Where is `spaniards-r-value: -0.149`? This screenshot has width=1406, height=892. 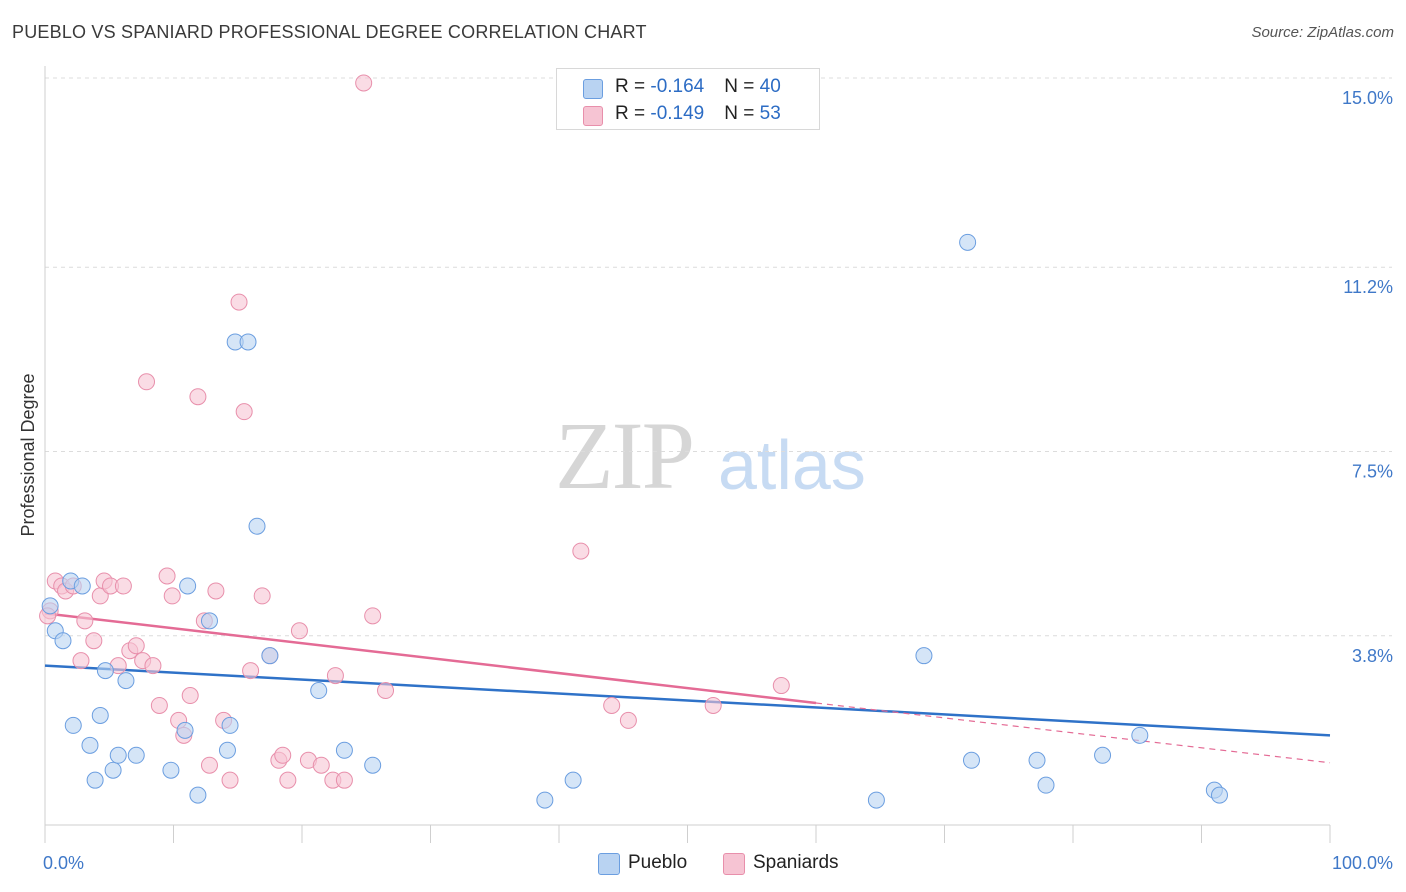 spaniards-r-value: -0.149 is located at coordinates (677, 113).